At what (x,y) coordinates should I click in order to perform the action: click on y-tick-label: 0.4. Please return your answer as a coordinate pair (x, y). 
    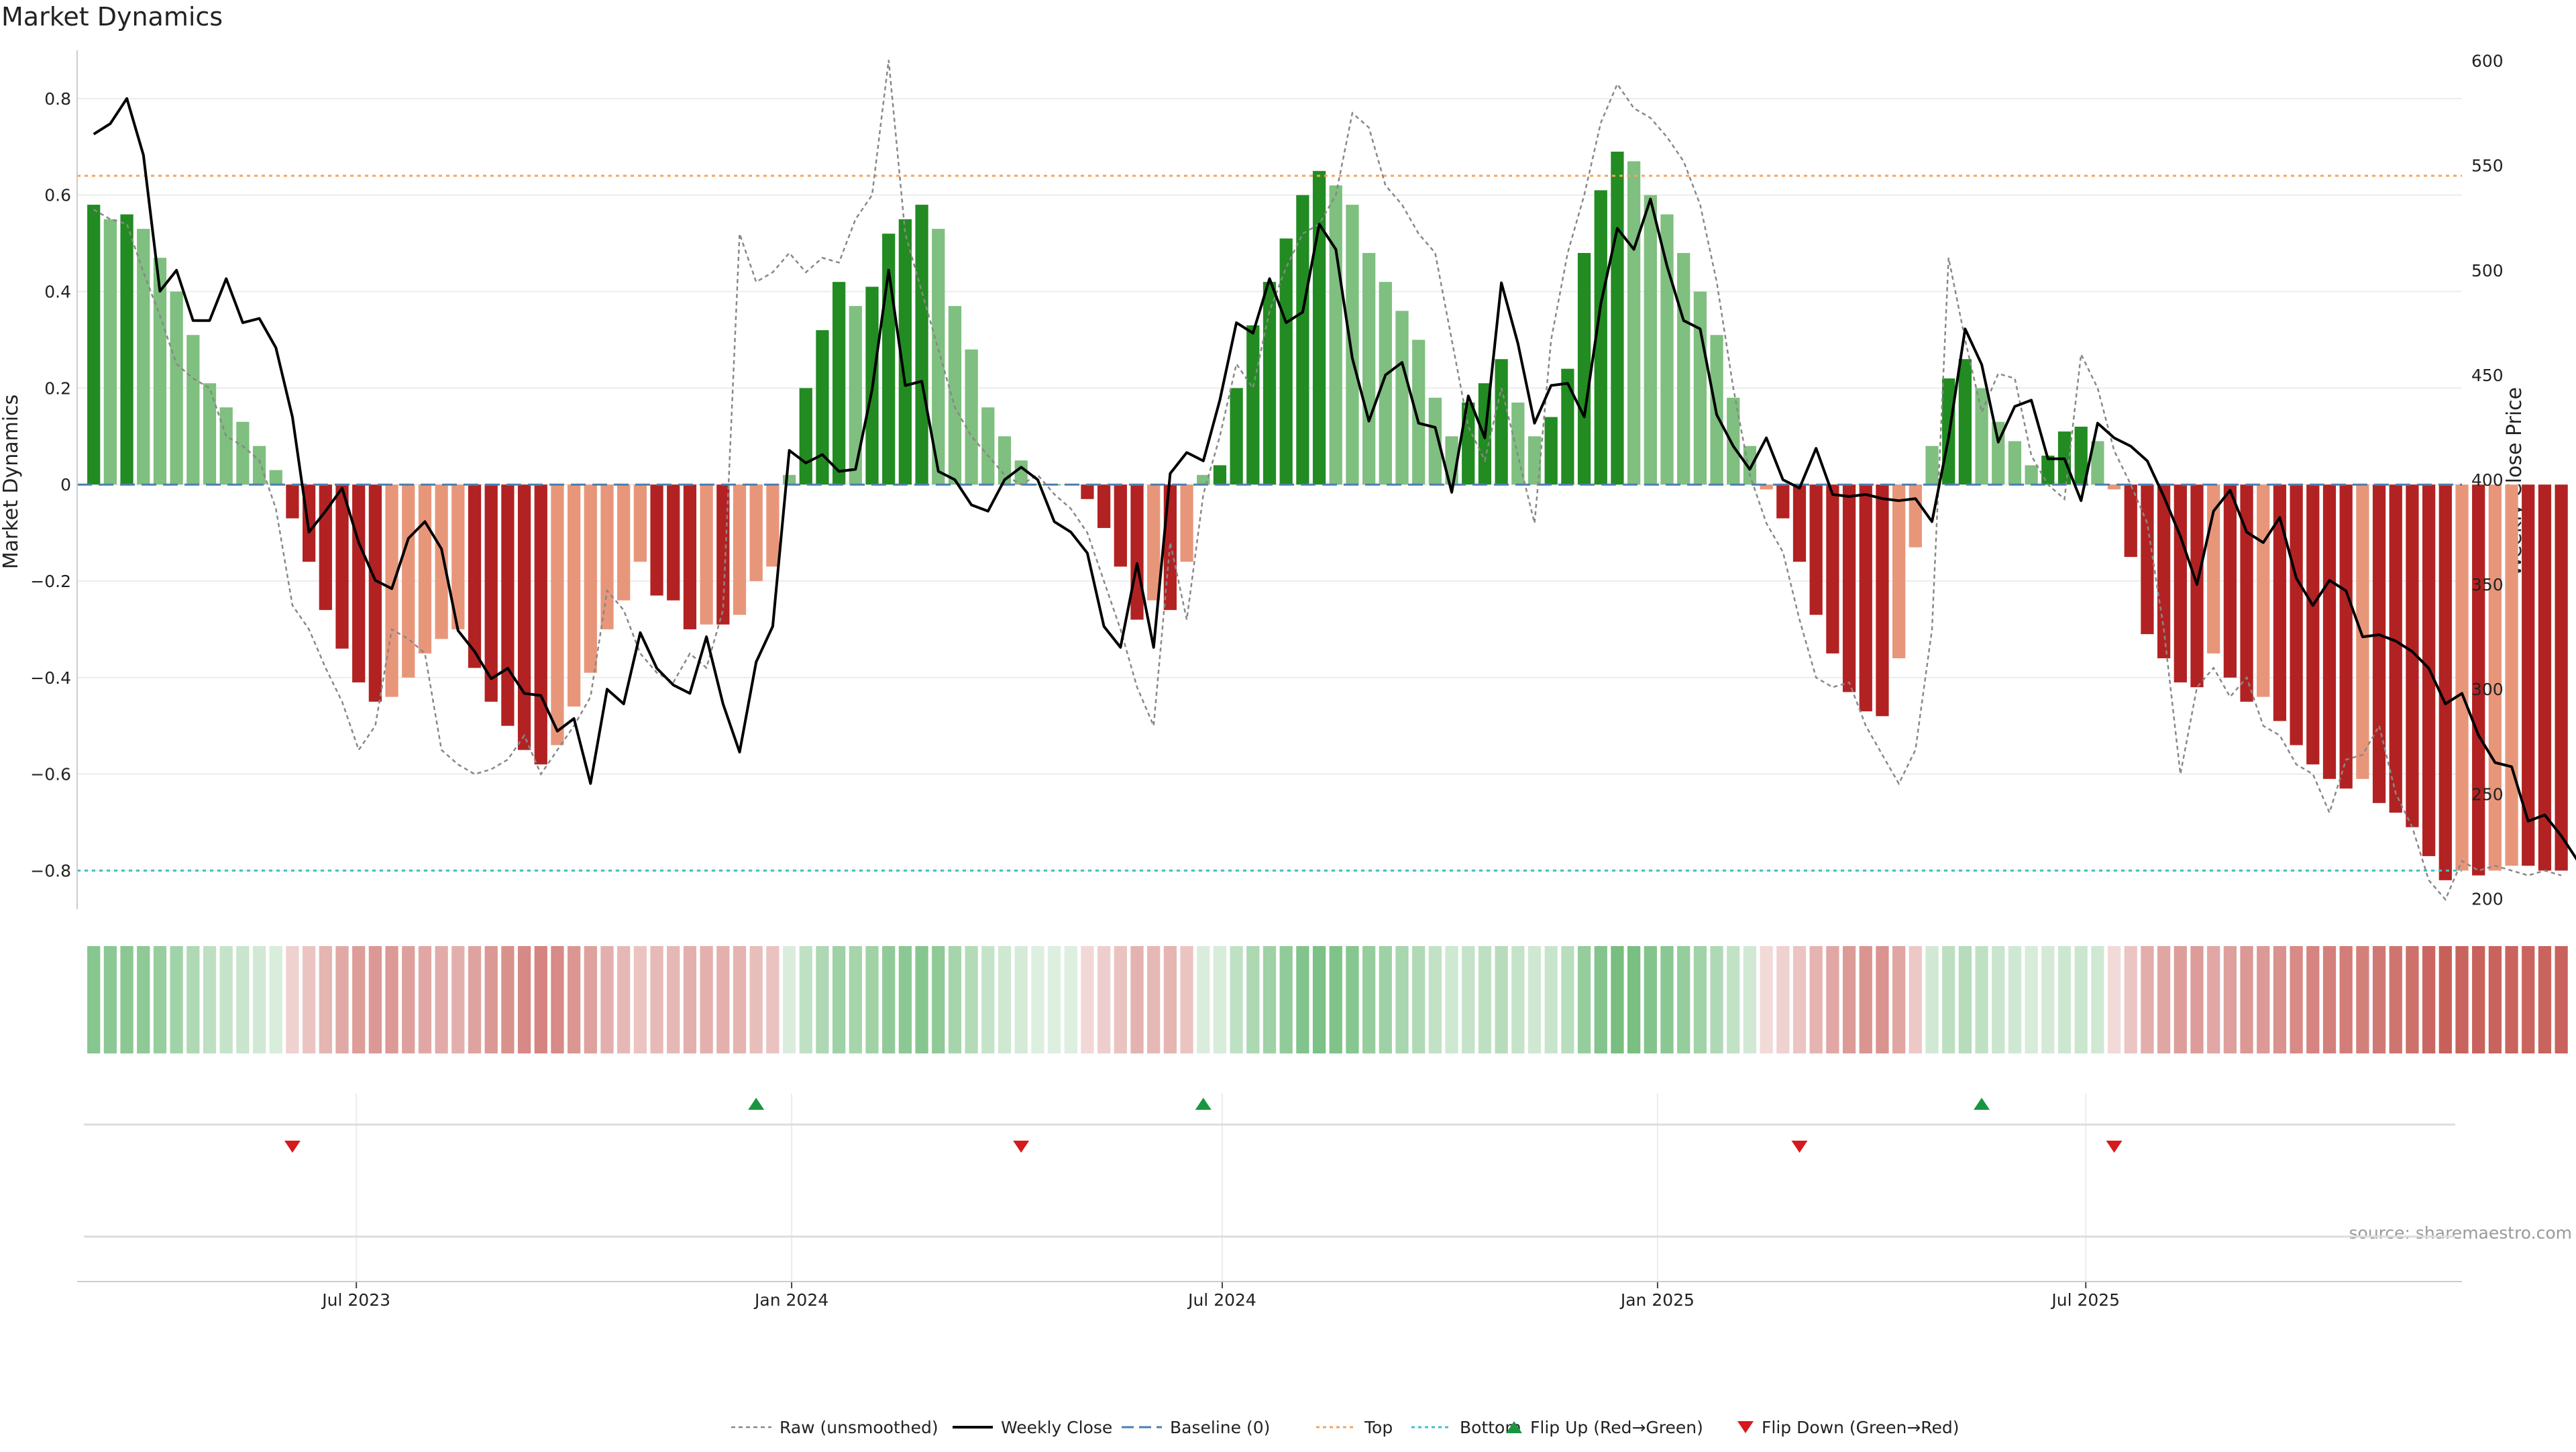
    Looking at the image, I should click on (57, 292).